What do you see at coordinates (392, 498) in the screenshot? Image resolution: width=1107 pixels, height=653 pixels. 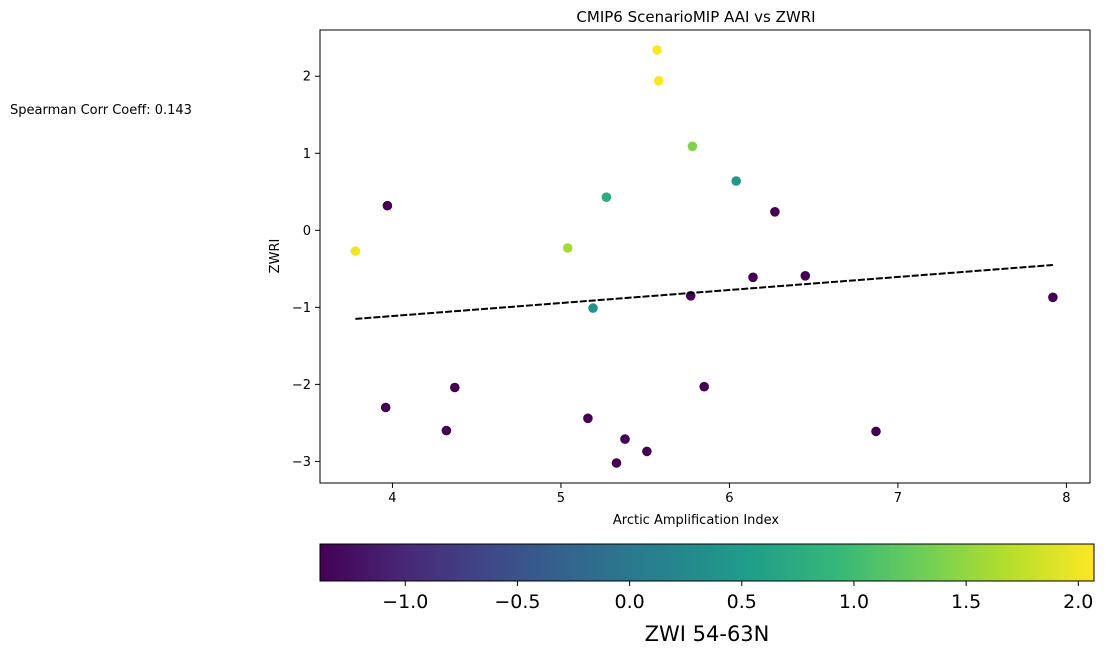 I see `x-tick-label-4: 4` at bounding box center [392, 498].